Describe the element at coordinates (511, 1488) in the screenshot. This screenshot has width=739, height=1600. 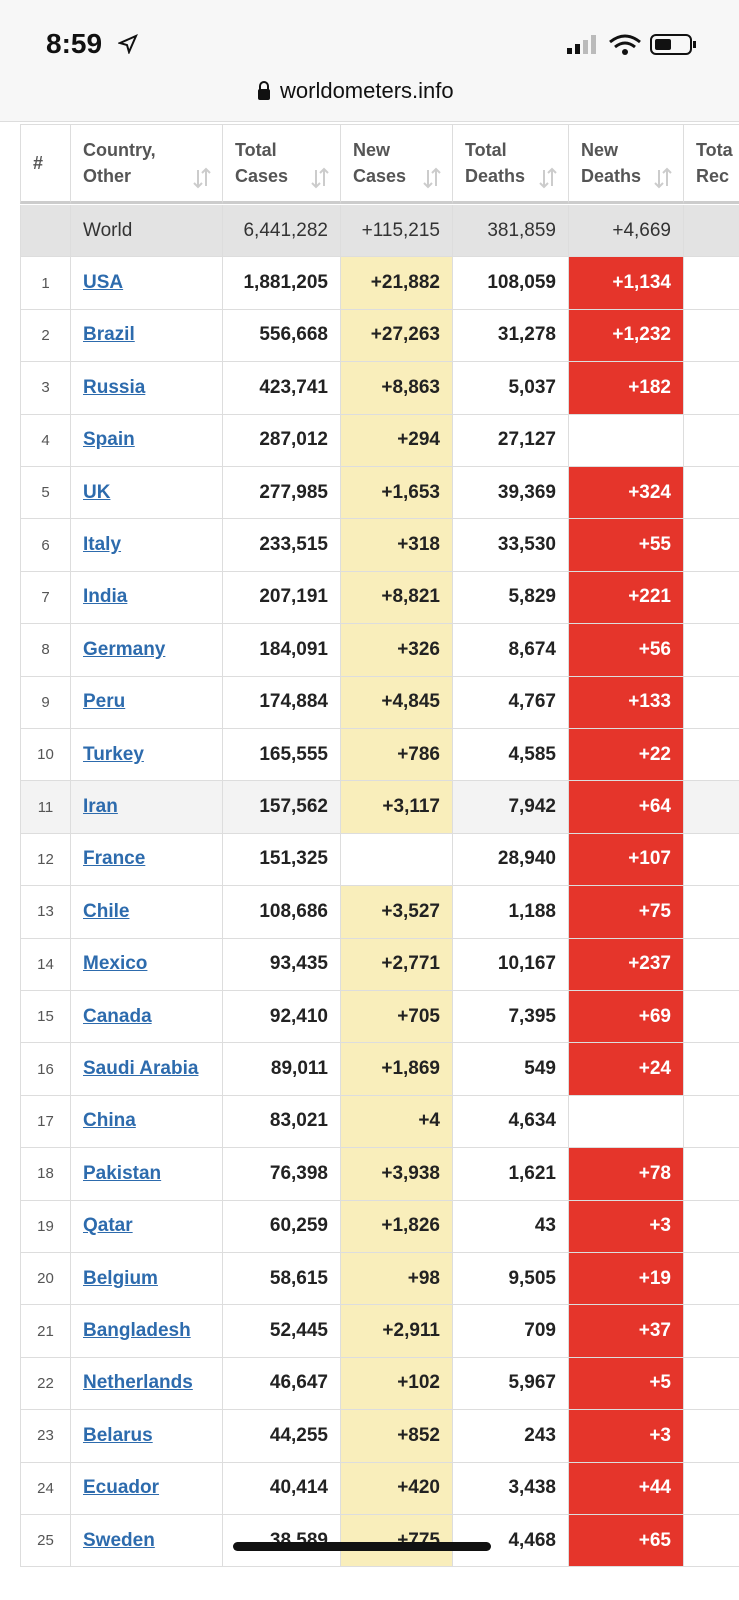
I see `table-cell: 3,438` at that location.